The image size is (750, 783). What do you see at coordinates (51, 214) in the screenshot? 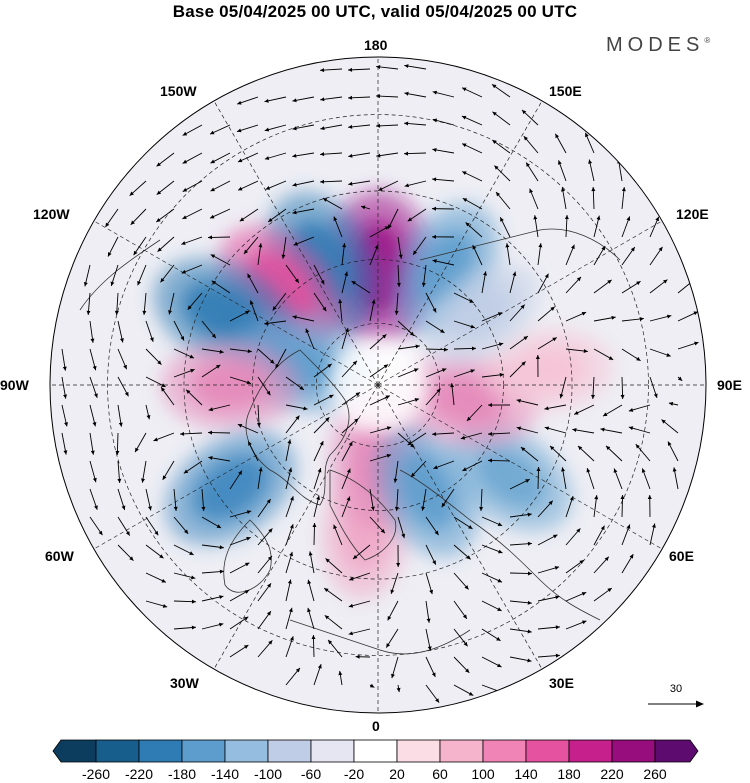
I see `lon-label-120w: 120W` at bounding box center [51, 214].